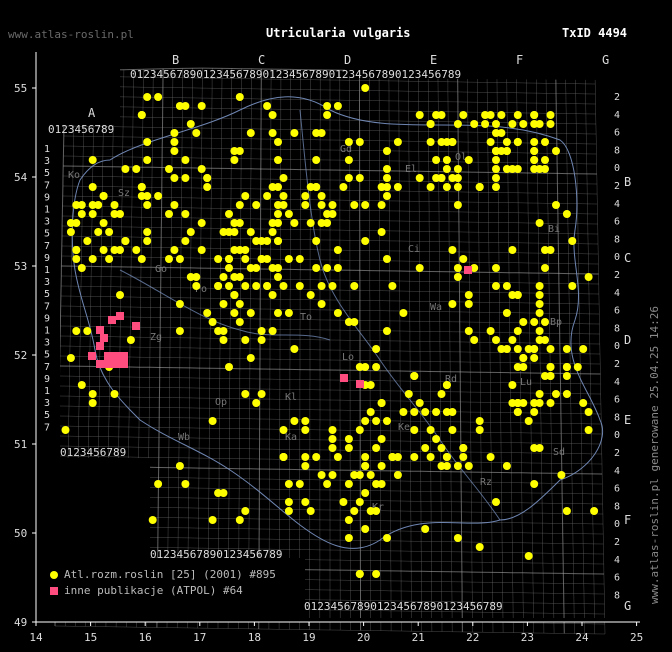  Describe the element at coordinates (20, 444) in the screenshot. I see `y-tick-label: 51` at that location.